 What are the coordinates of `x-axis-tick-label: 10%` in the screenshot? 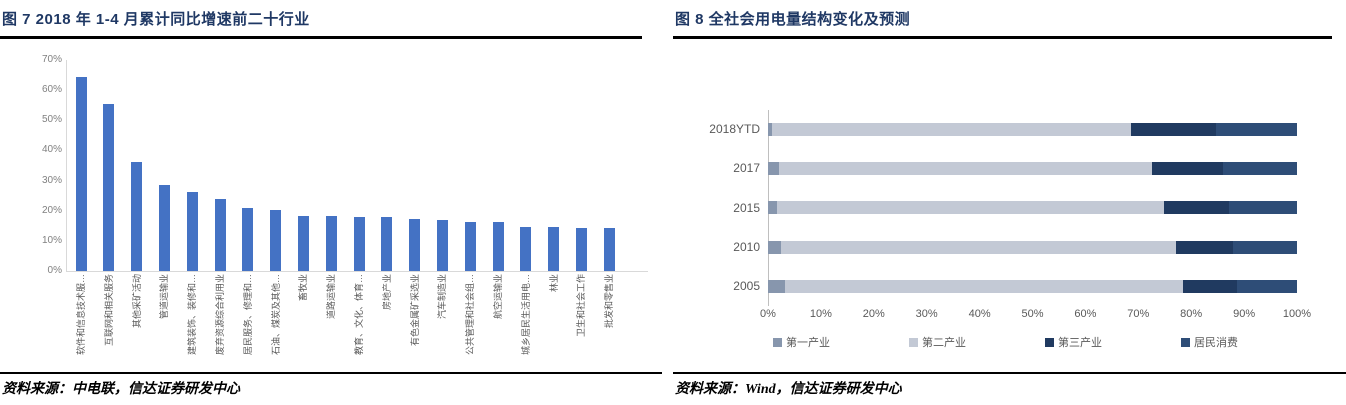 It's located at (820, 314).